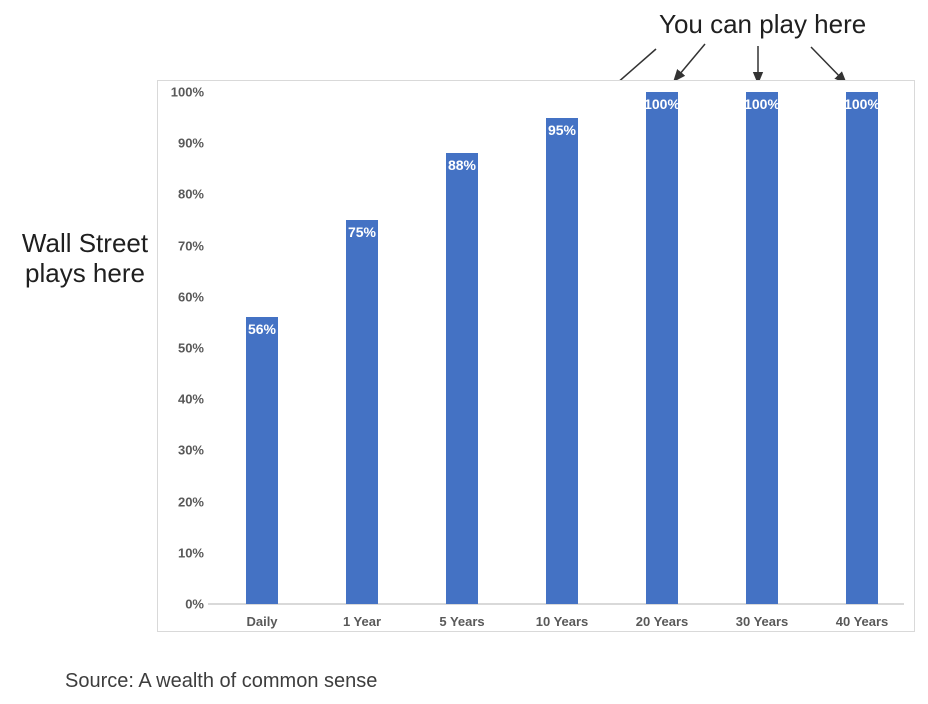 The width and height of the screenshot is (928, 704). Describe the element at coordinates (262, 621) in the screenshot. I see `x-axis-category-label: Daily` at that location.